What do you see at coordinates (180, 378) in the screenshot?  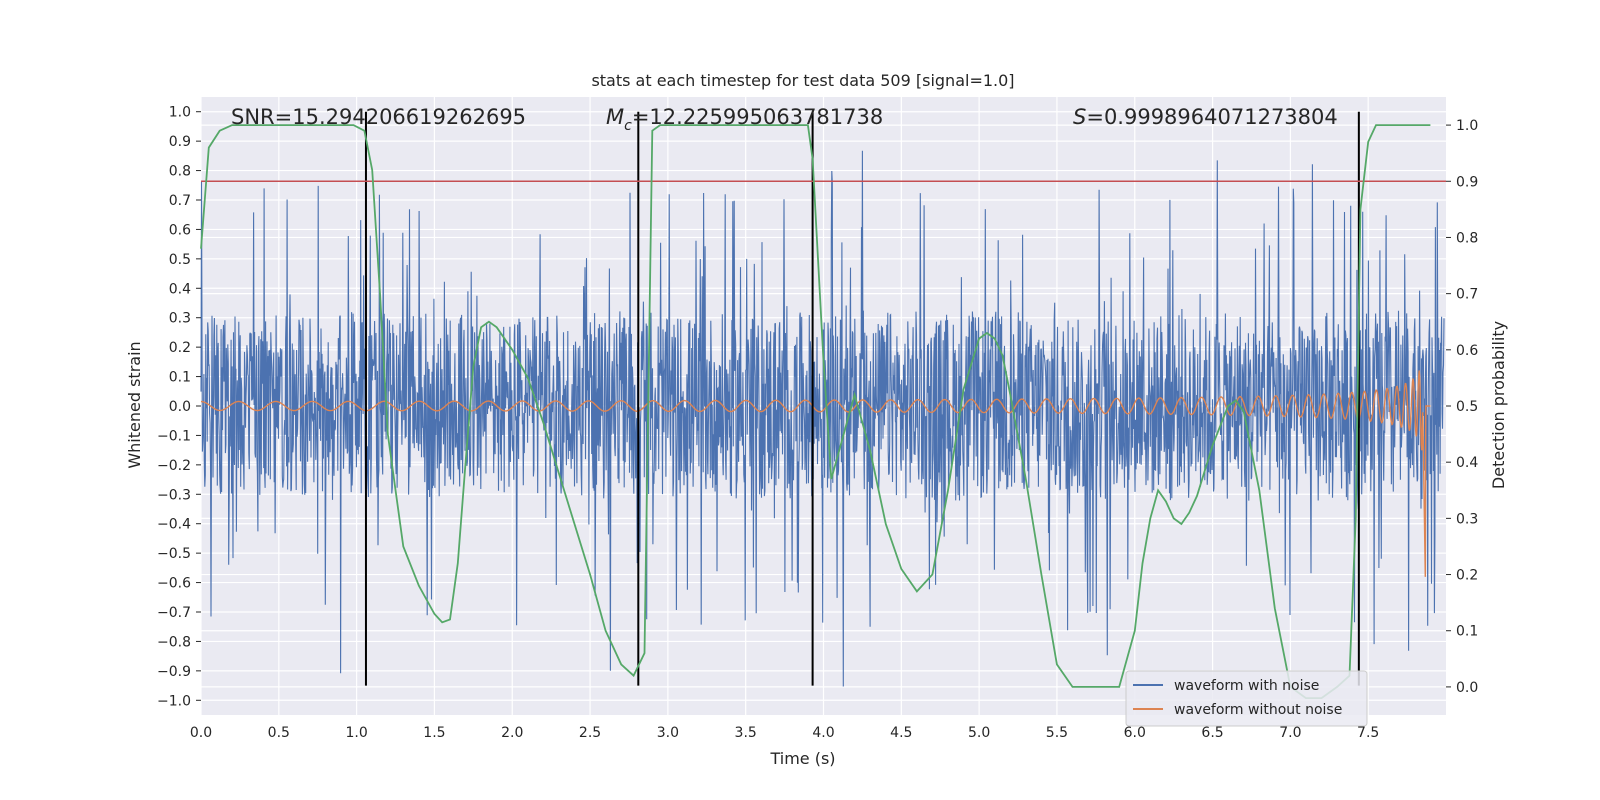 I see `y-tick-label: 0.1` at bounding box center [180, 378].